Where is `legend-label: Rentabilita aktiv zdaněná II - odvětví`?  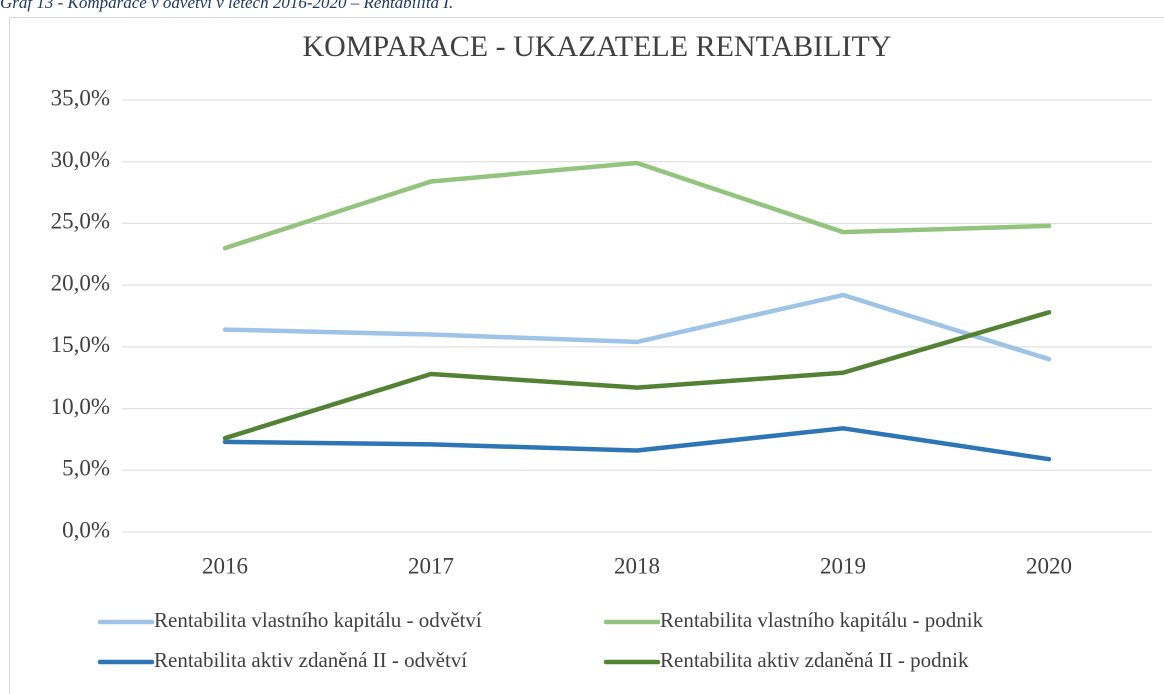 legend-label: Rentabilita aktiv zdaněná II - odvětví is located at coordinates (310, 660).